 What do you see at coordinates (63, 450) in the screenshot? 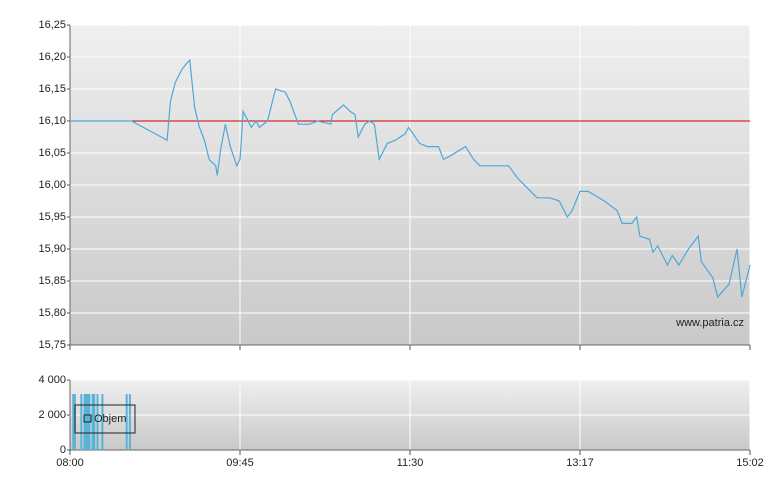
I see `y-tick-label: 0` at bounding box center [63, 450].